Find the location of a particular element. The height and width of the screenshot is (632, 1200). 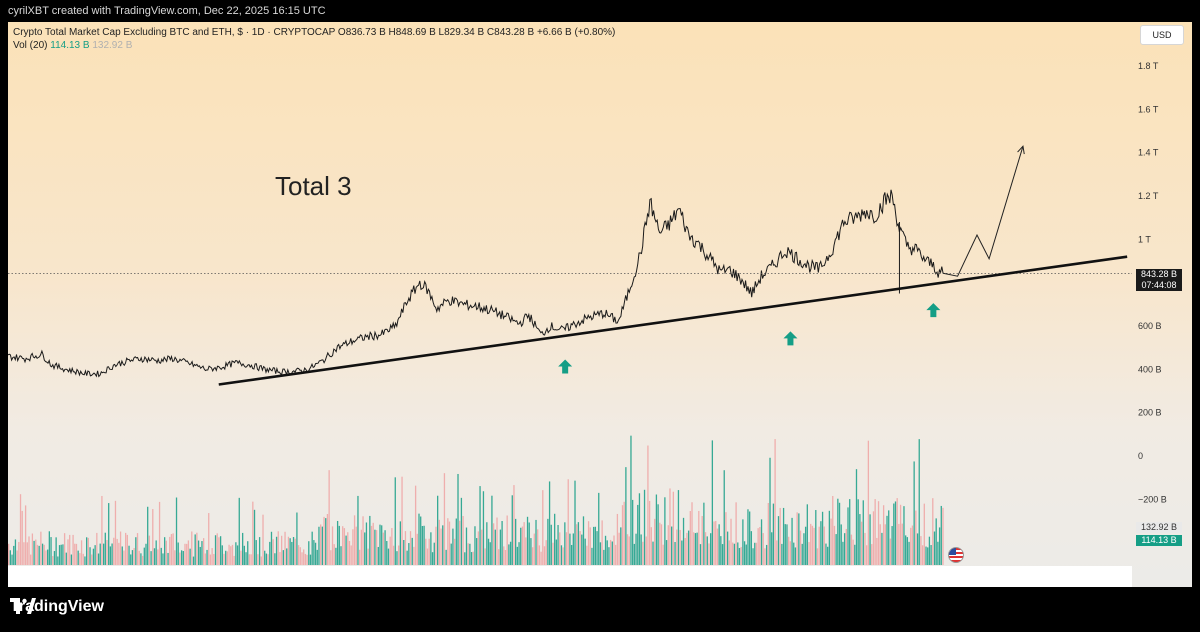

volume-now-tag: 114.13 B is located at coordinates (1159, 540).